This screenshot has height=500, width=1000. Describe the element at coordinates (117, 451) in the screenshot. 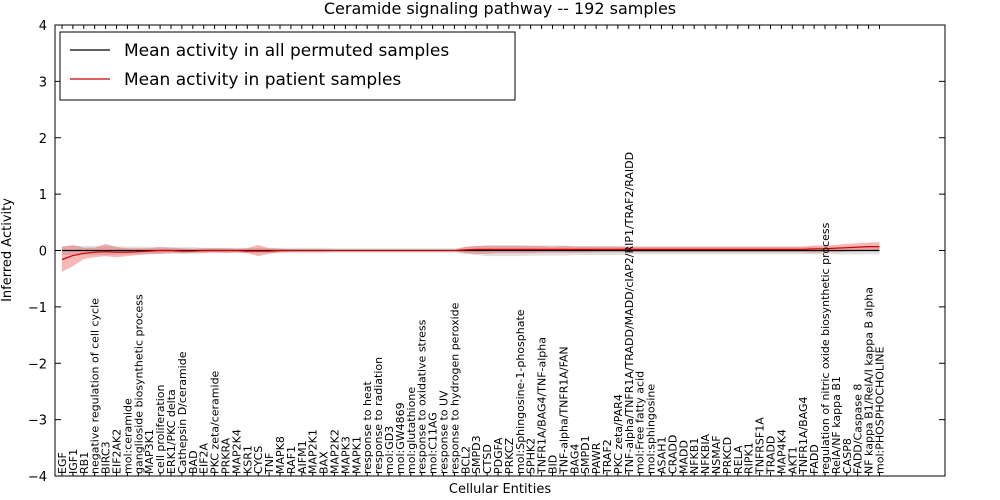

I see `x-category-label: EIF2AK2` at that location.